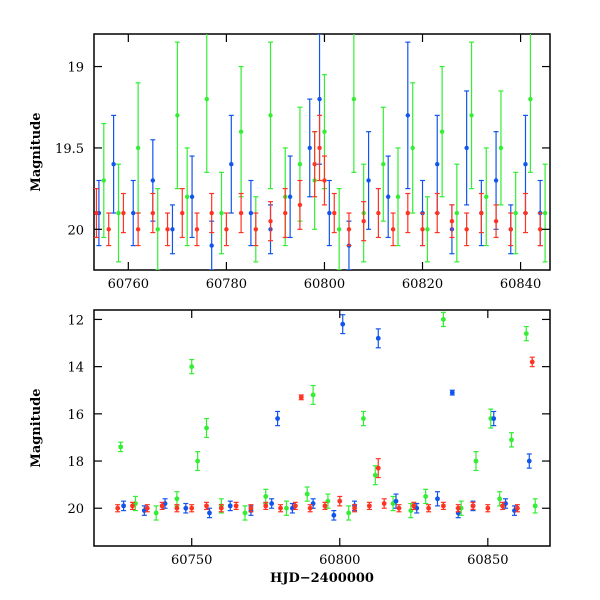 This screenshot has height=600, width=600. I want to click on bottom-y-tick-label: 20, so click(75, 509).